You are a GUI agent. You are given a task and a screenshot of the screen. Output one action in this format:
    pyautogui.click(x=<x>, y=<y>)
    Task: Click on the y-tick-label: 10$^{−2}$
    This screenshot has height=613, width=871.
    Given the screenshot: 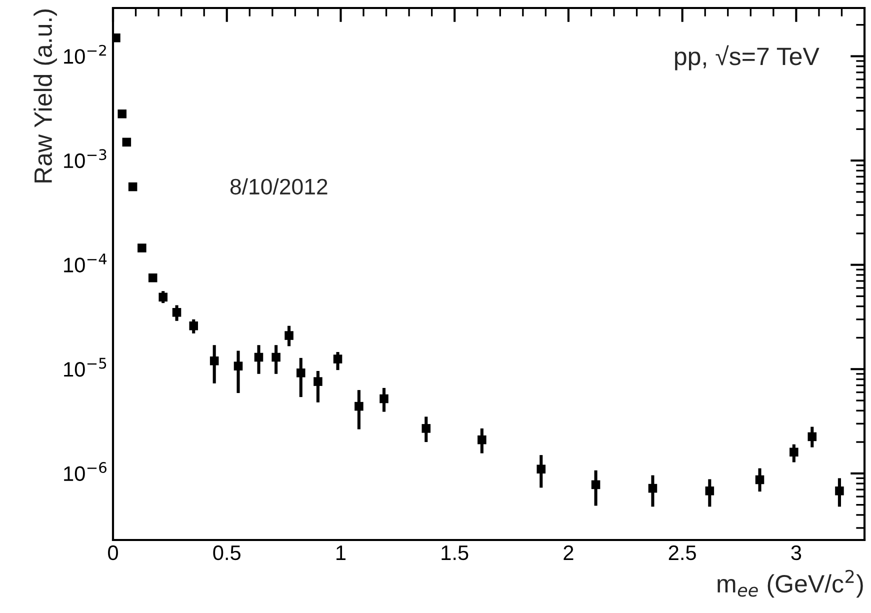 What is the action you would take?
    pyautogui.click(x=85, y=54)
    